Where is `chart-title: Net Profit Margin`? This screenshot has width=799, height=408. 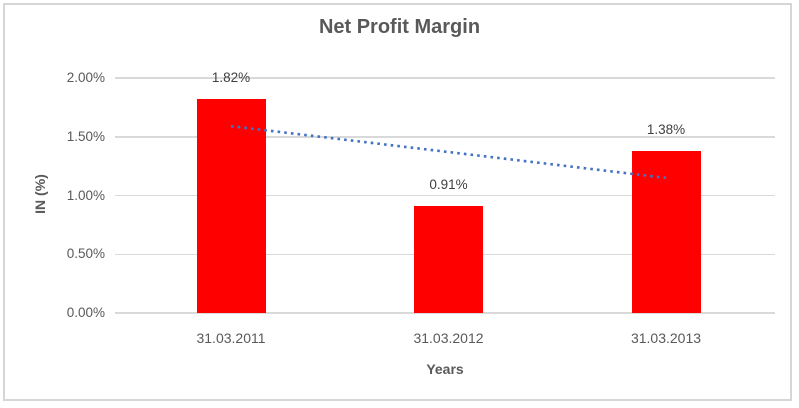 chart-title: Net Profit Margin is located at coordinates (399, 27).